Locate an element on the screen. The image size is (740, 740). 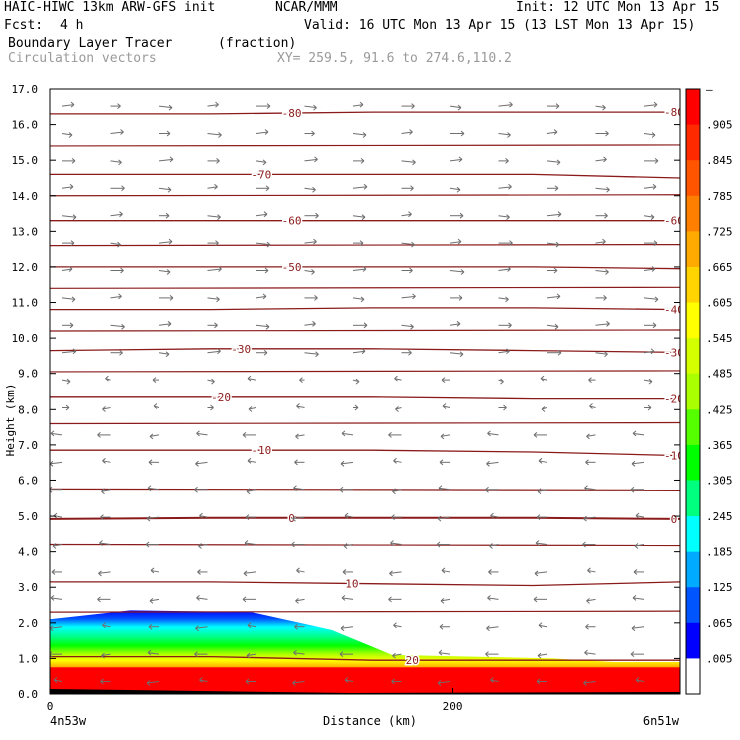
y-tick-label: 4.0 is located at coordinates (28, 552).